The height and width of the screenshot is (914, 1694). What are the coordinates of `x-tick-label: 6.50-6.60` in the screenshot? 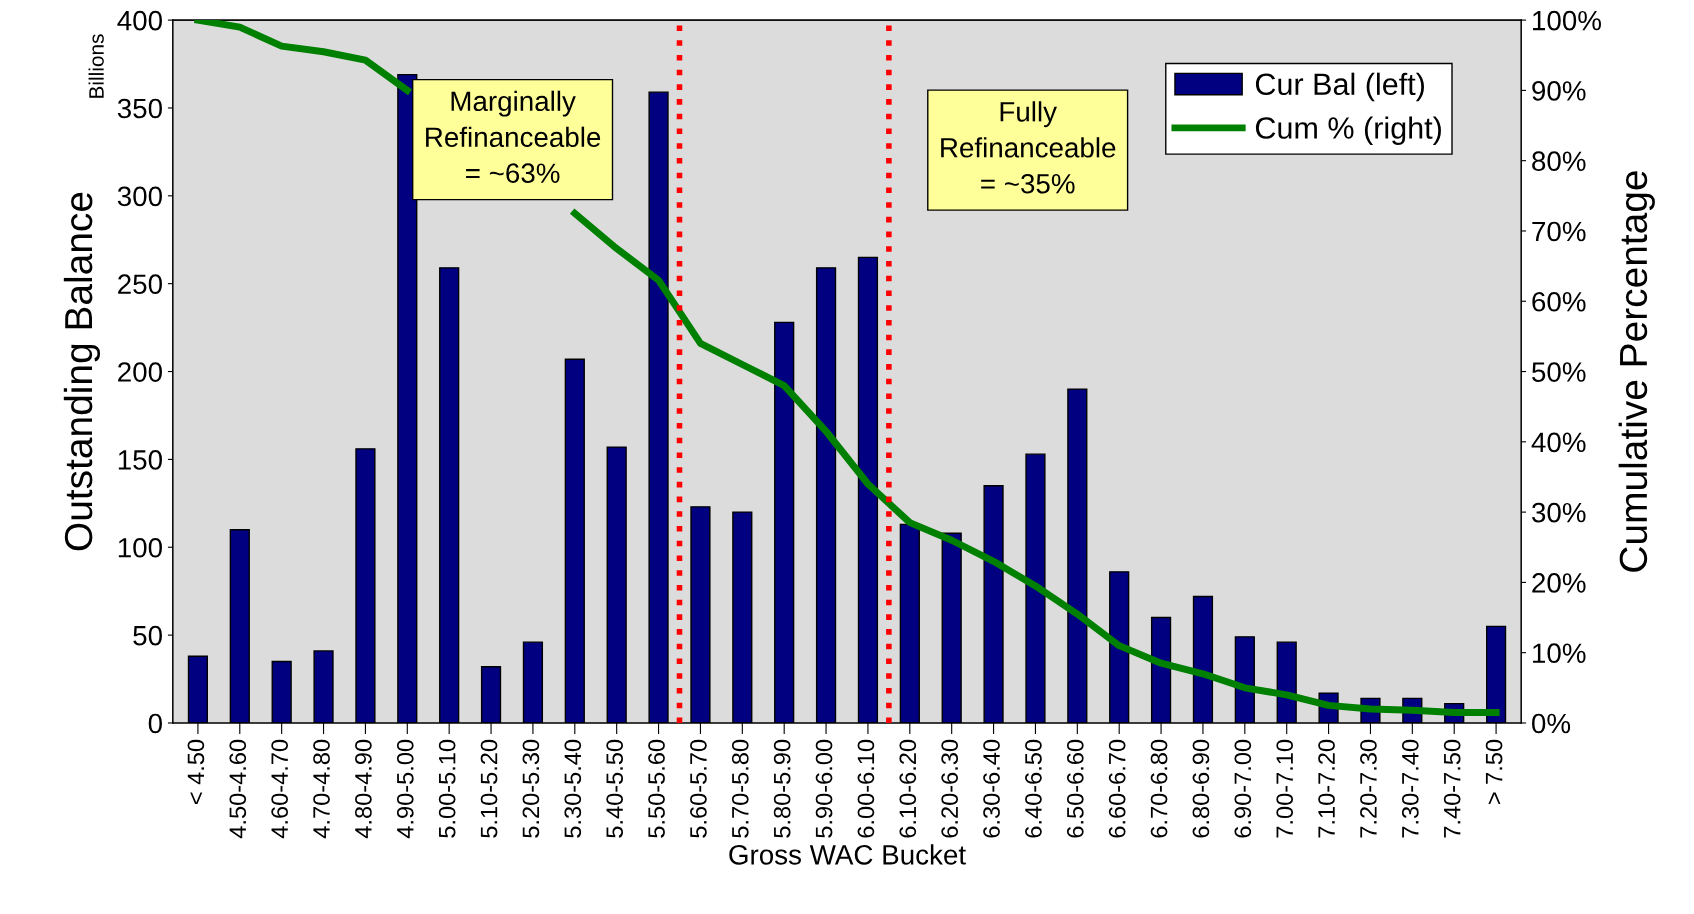 It's located at (1075, 788).